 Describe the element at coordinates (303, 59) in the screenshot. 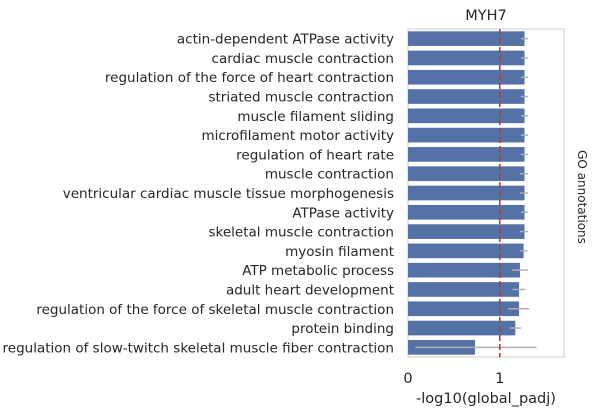

I see `category-label: cardiac muscle contraction` at that location.